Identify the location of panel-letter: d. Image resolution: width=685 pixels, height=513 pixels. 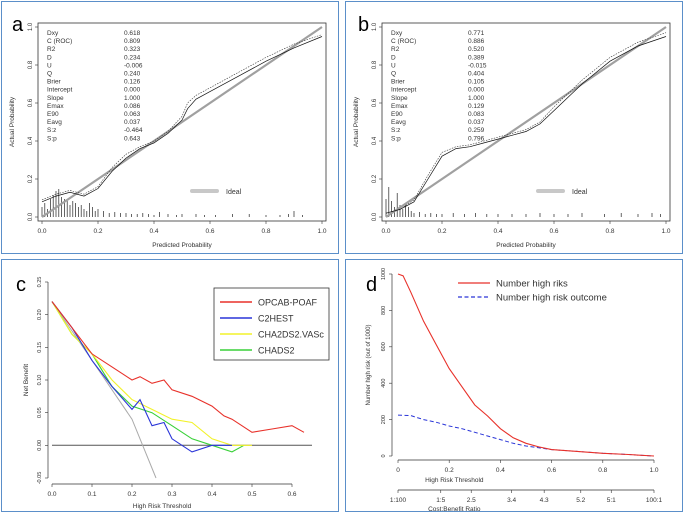
(372, 285).